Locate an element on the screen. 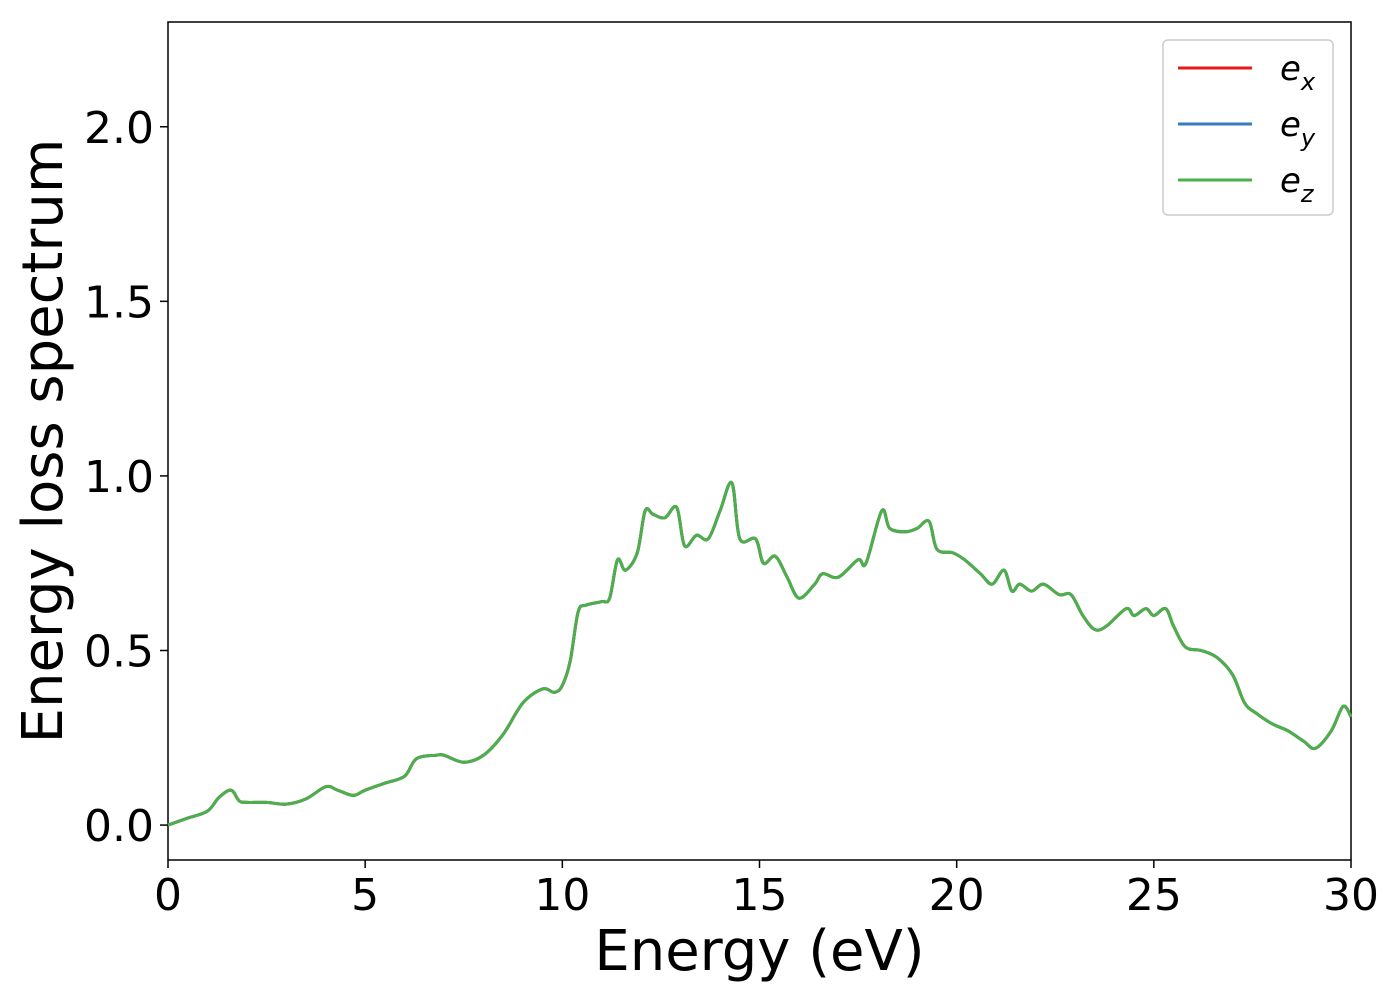 The height and width of the screenshot is (1000, 1400). x-tick-label: 0 is located at coordinates (168, 895).